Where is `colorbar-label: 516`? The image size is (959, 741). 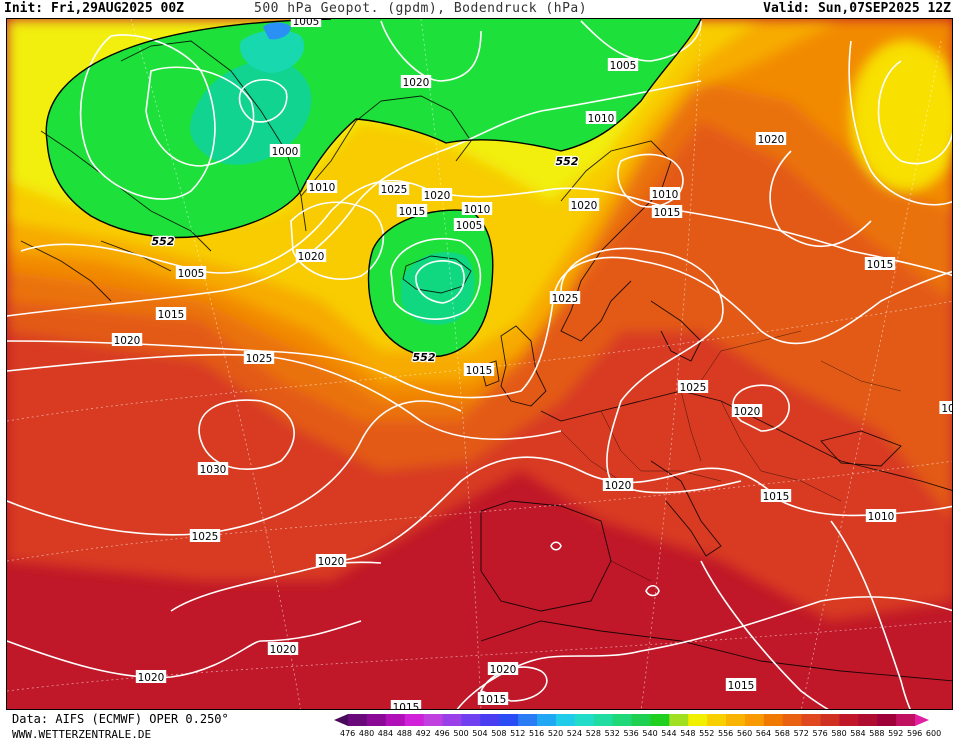
colorbar-label: 516 is located at coordinates (537, 733).